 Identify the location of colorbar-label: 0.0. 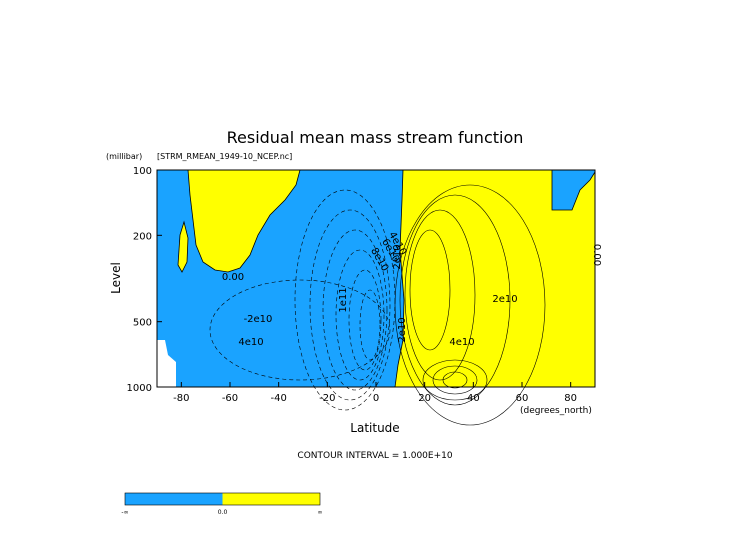
(223, 512).